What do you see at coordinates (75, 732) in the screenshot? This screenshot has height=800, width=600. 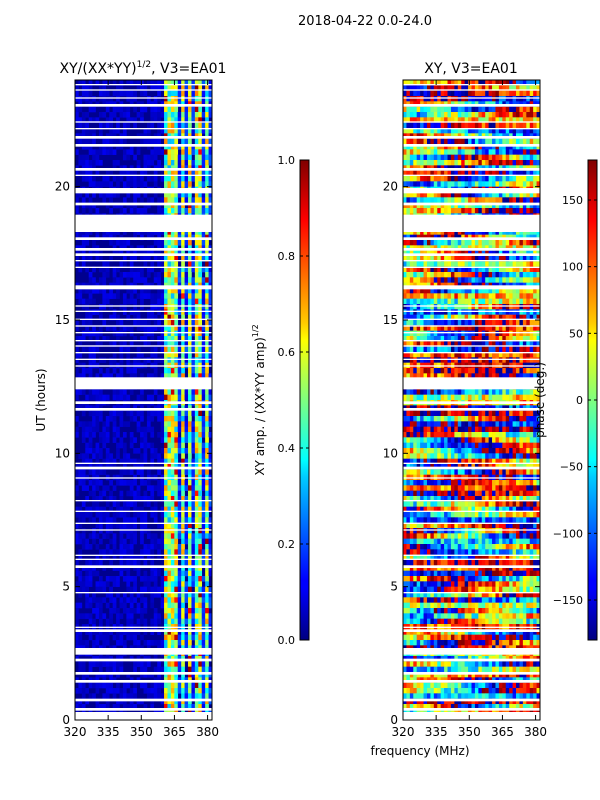 I see `amplitude-xtick-label: 320` at bounding box center [75, 732].